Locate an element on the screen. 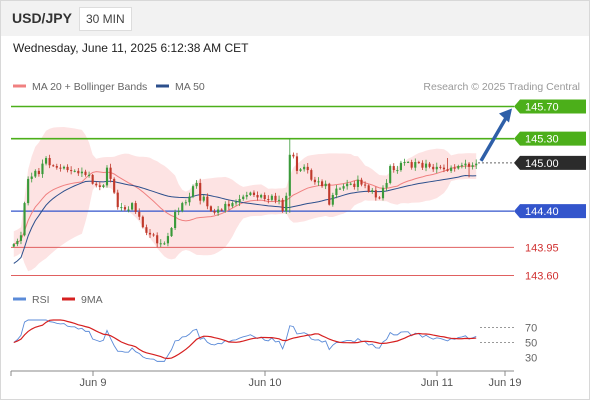  price-level-label: 145.70 is located at coordinates (542, 107).